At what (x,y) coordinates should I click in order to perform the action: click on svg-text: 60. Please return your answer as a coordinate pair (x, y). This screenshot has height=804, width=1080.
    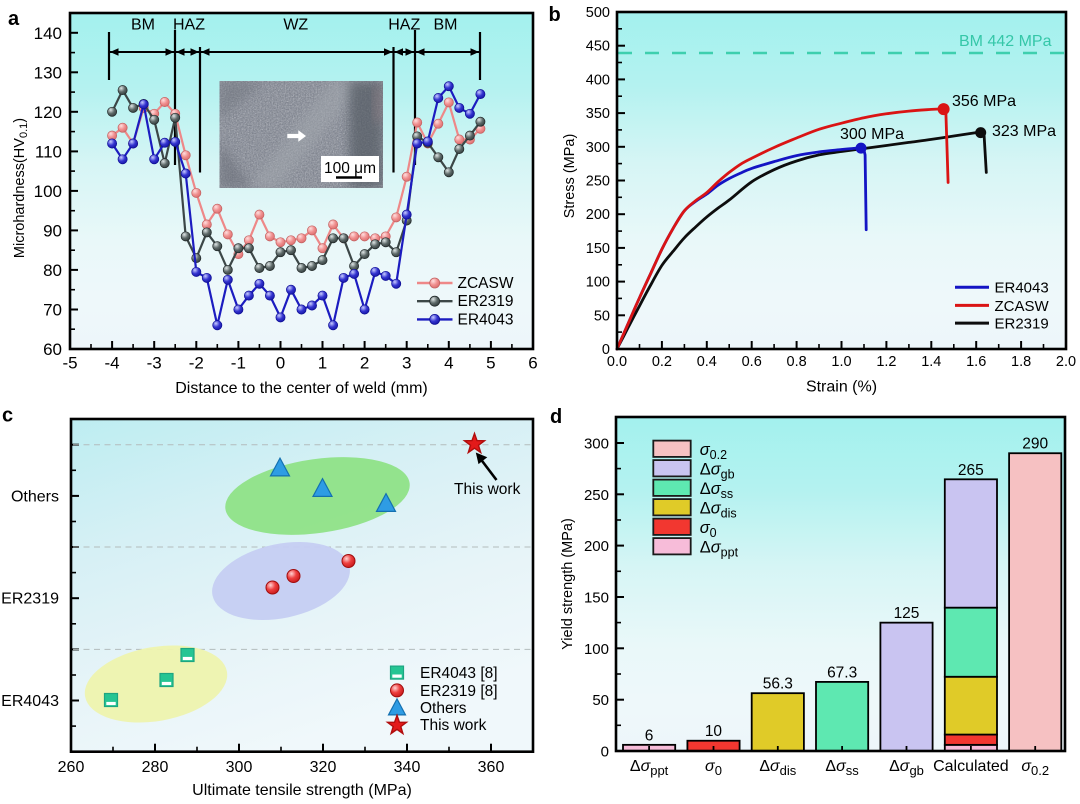
    Looking at the image, I should click on (52, 349).